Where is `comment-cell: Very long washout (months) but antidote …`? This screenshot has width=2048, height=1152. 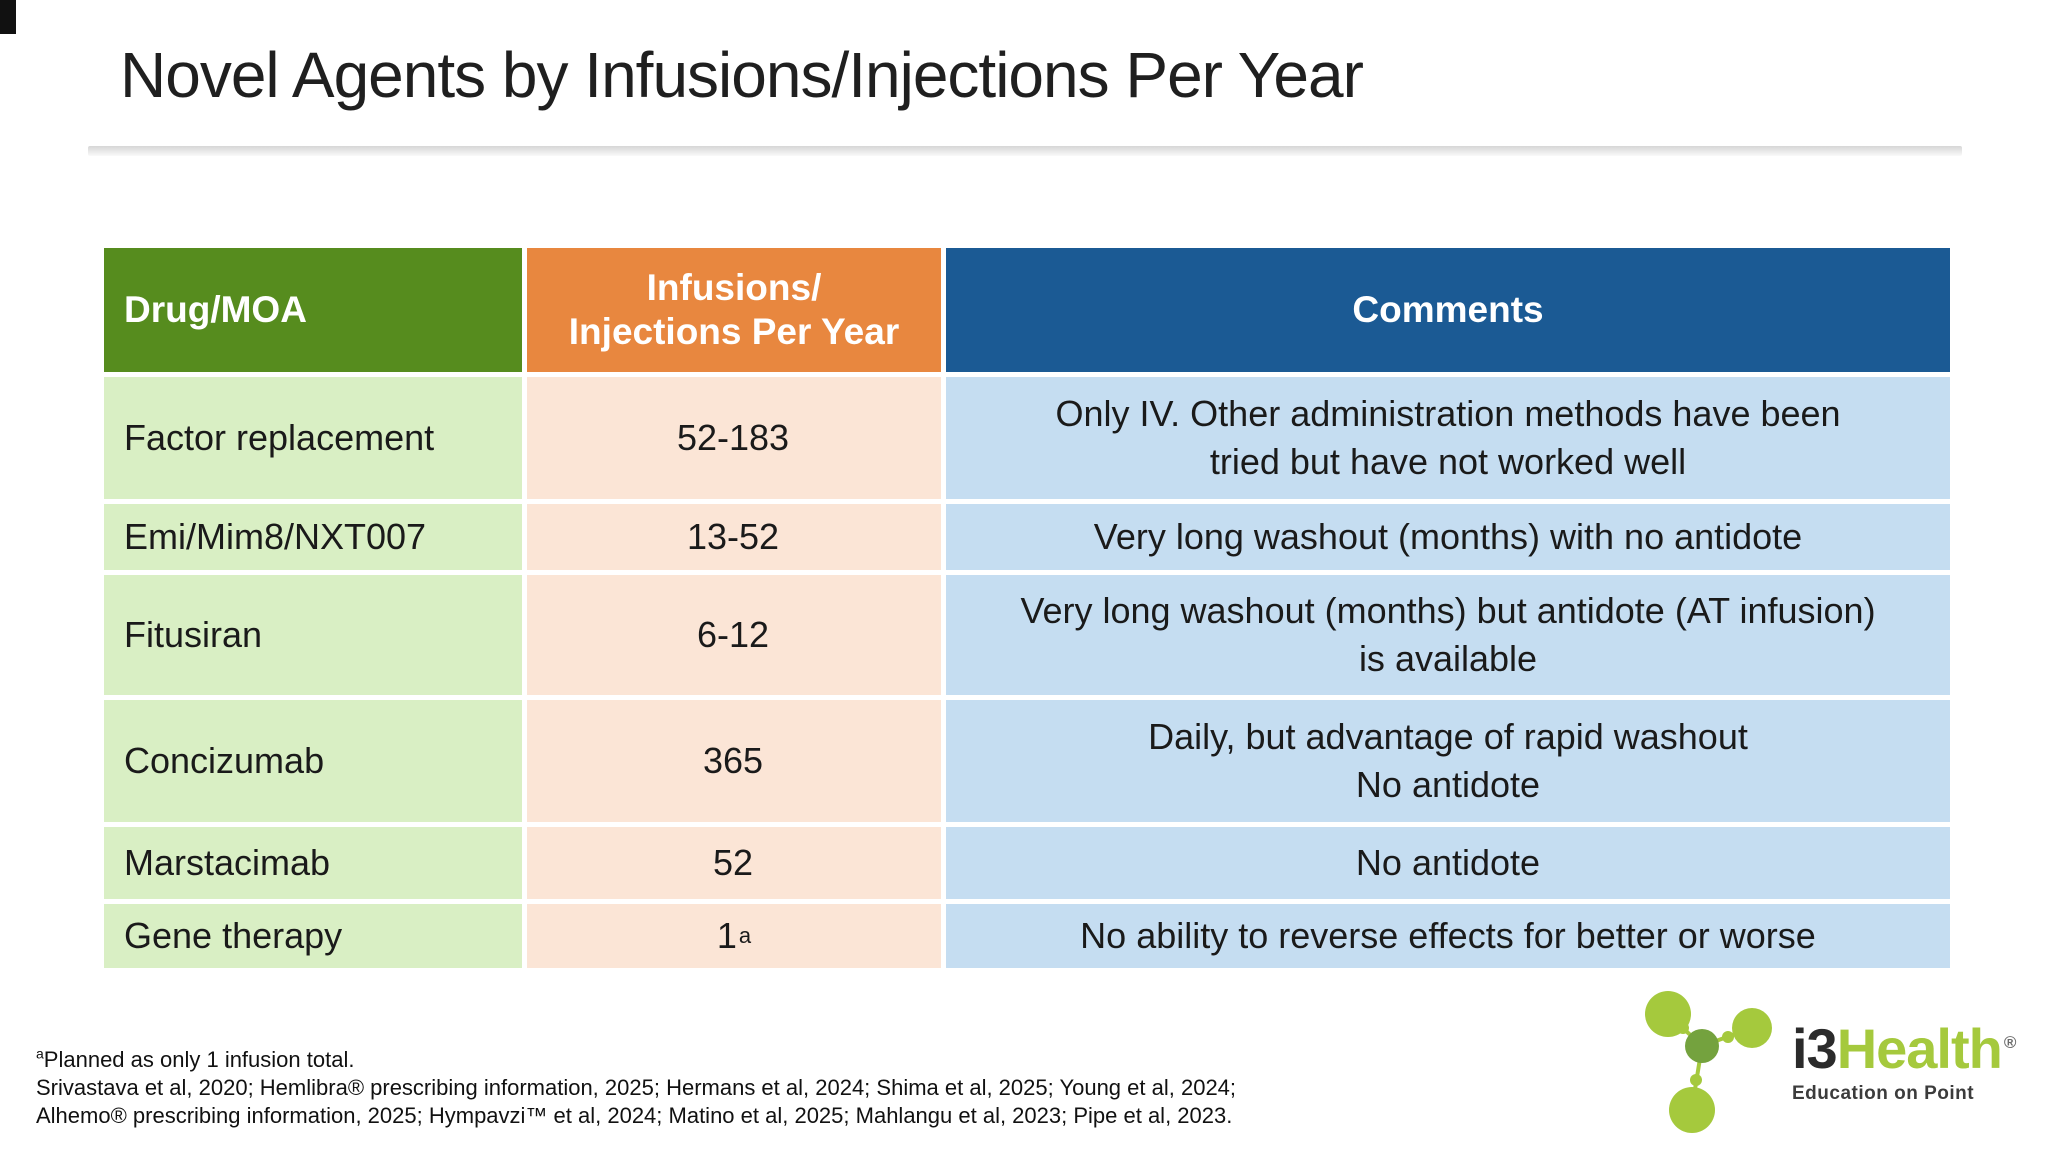 comment-cell: Very long washout (months) but antidote … is located at coordinates (1448, 635).